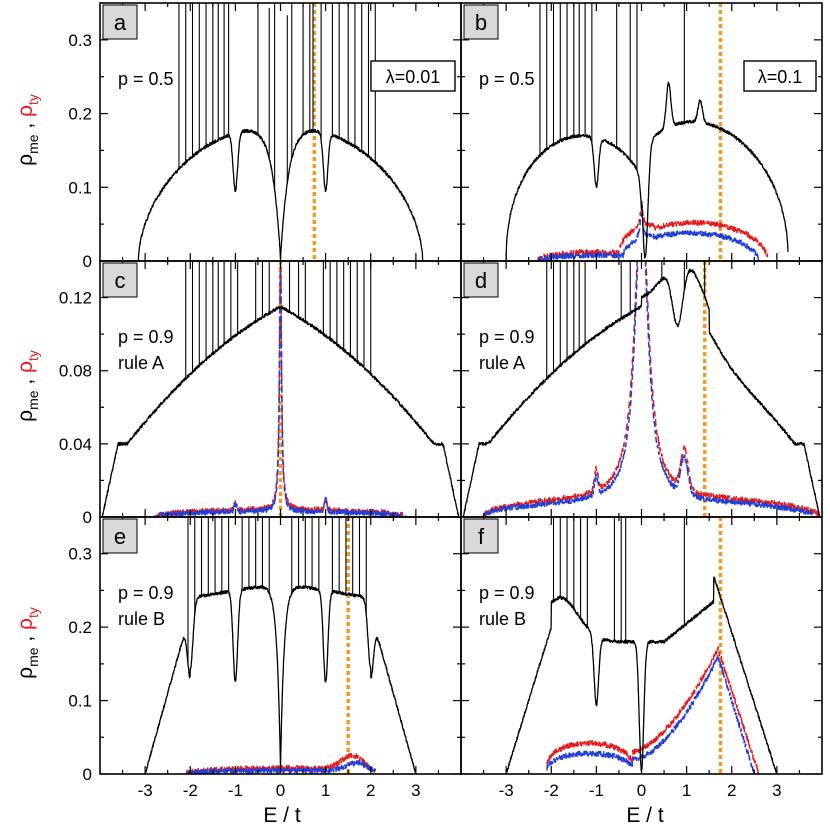 Image resolution: width=830 pixels, height=834 pixels. I want to click on panel-label-box-e, so click(120, 536).